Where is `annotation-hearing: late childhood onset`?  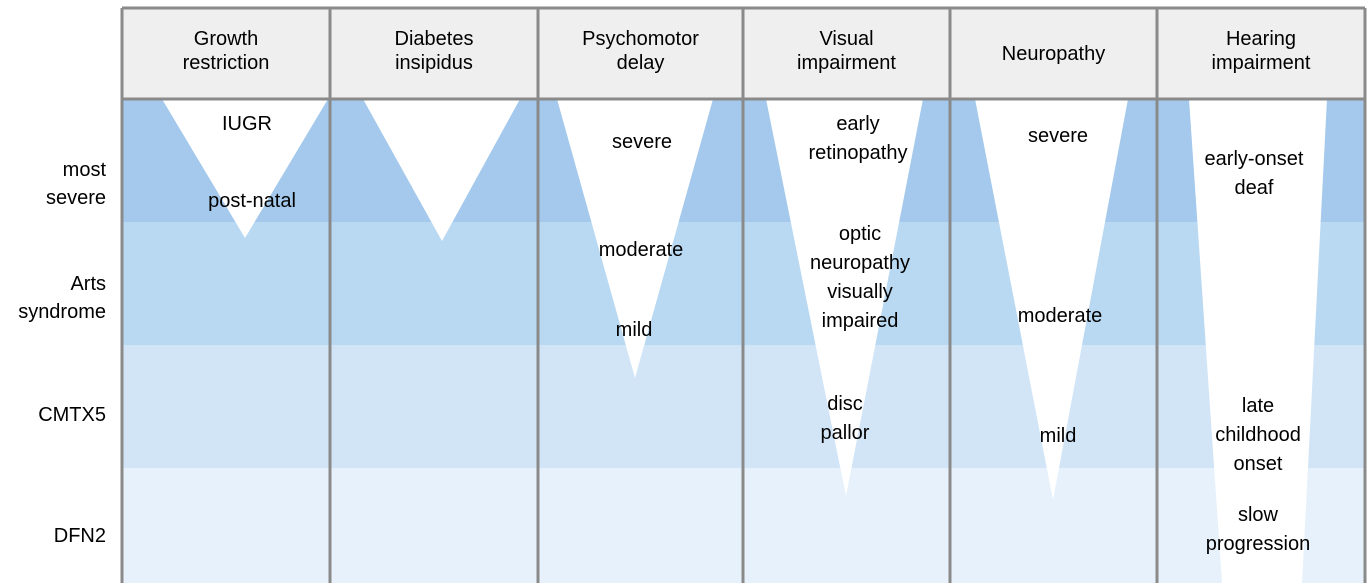 annotation-hearing: late childhood onset is located at coordinates (1258, 435).